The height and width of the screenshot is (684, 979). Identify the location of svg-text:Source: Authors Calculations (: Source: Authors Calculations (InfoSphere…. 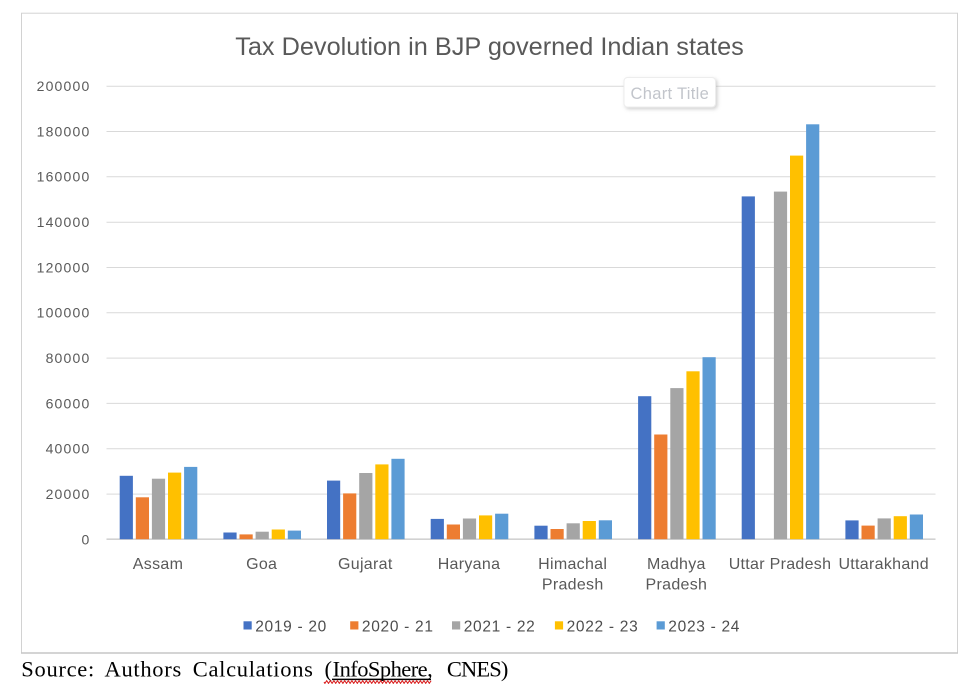
(264, 669).